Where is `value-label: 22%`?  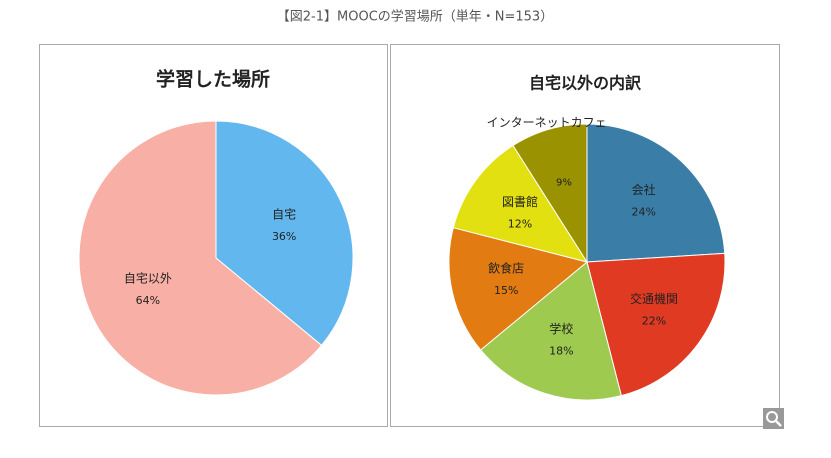 value-label: 22% is located at coordinates (654, 321).